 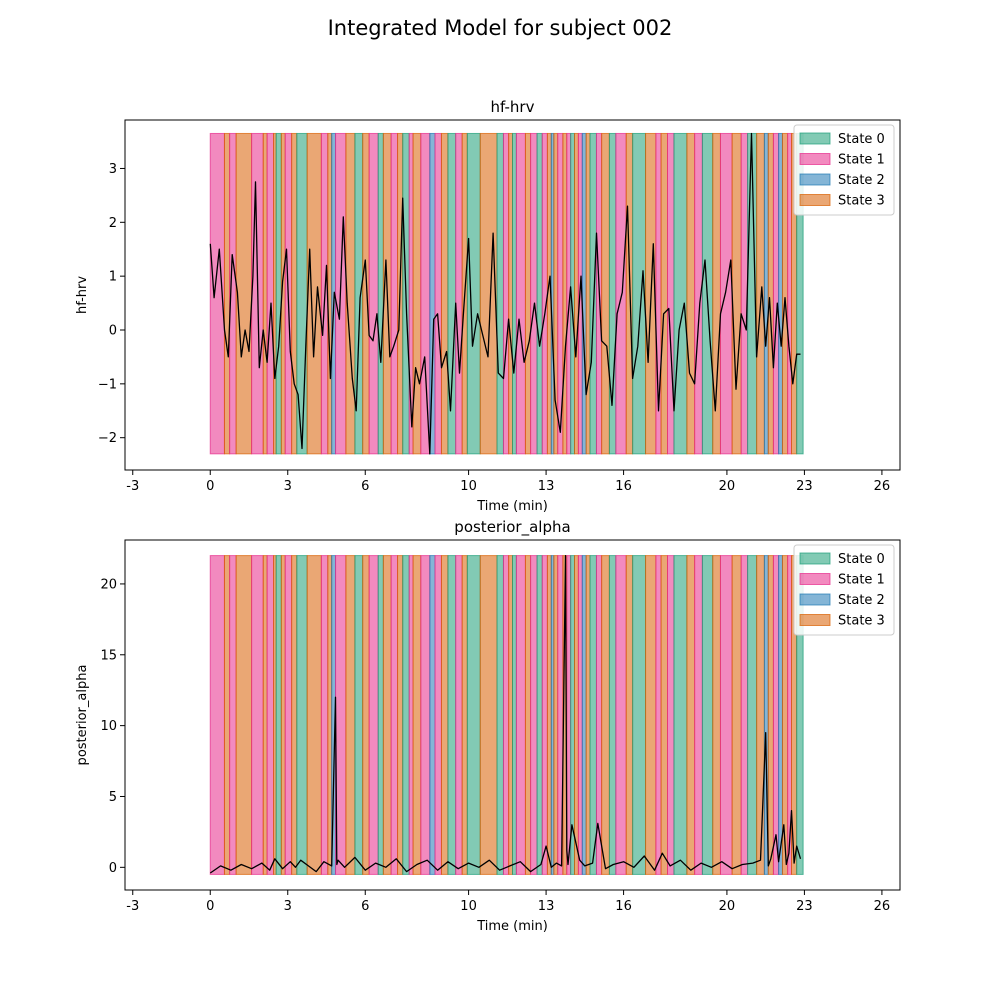 I want to click on panel-2-x-axis-label: Time (min), so click(x=512, y=926).